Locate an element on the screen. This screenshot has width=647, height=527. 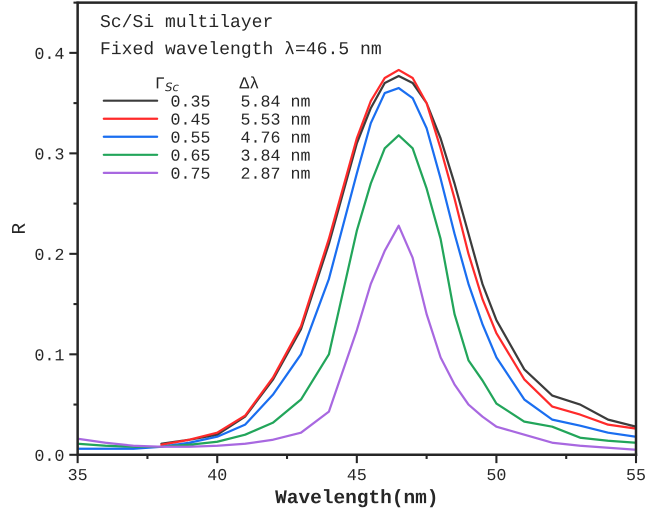
legend-label: 0.55 4.76 nm is located at coordinates (240, 137).